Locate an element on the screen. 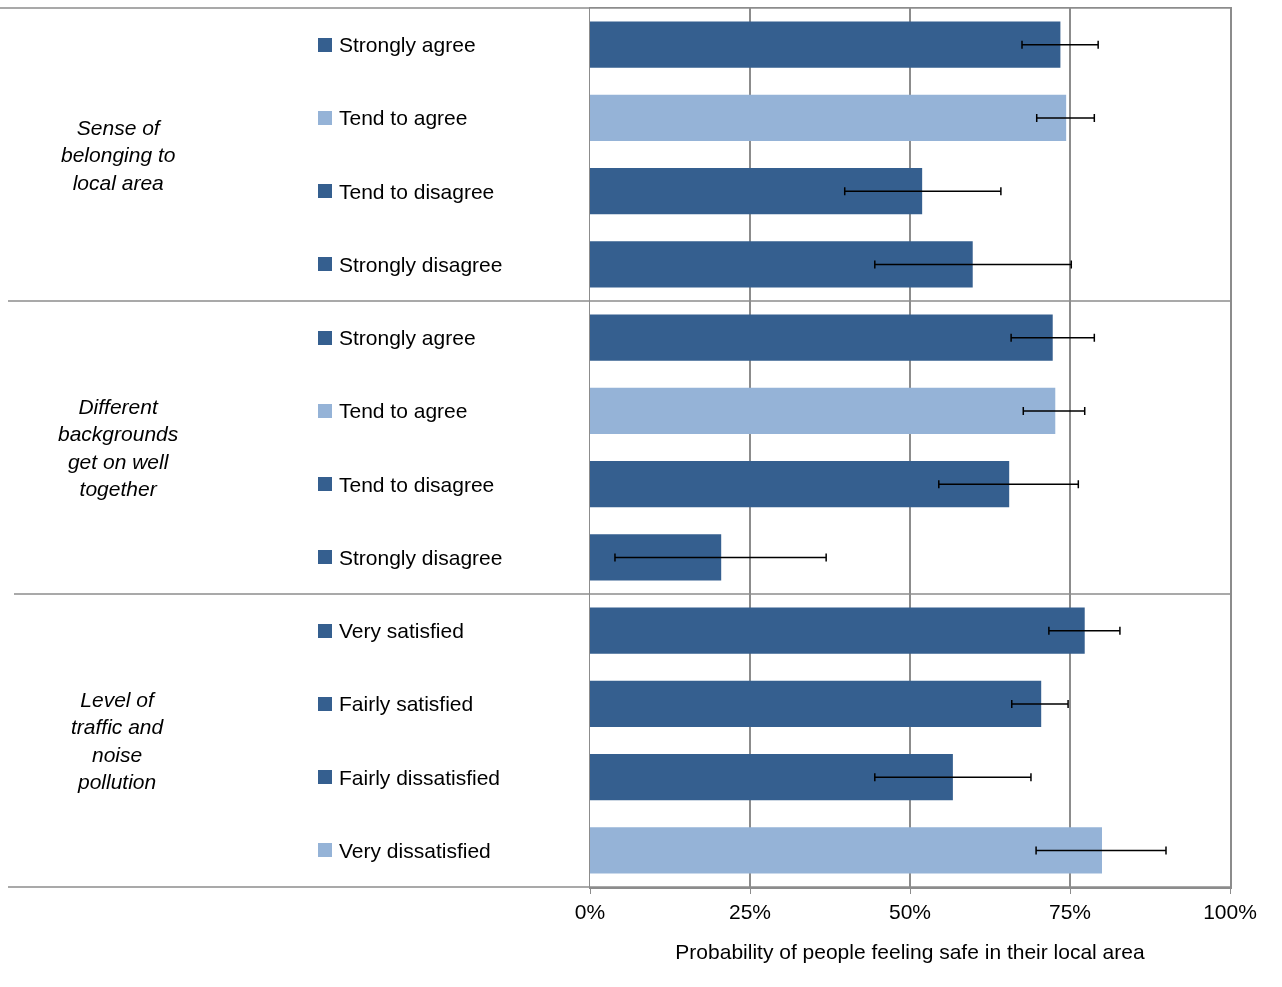 The height and width of the screenshot is (987, 1282). x-axis-title: Probability of people feeling safe in their local area is located at coordinates (910, 951).